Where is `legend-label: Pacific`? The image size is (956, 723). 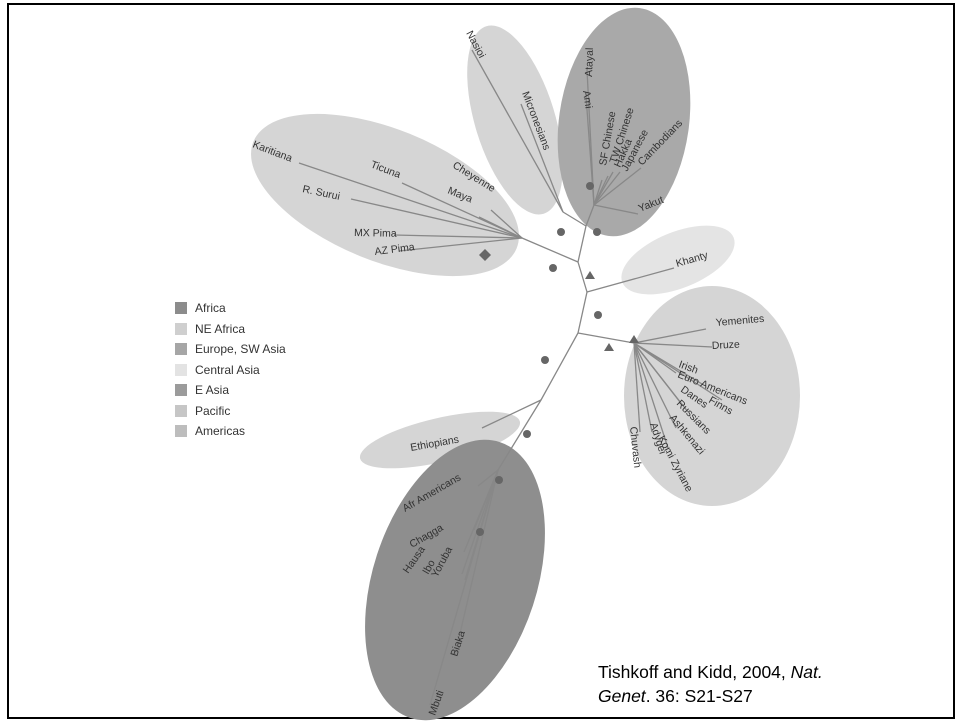 legend-label: Pacific is located at coordinates (213, 410).